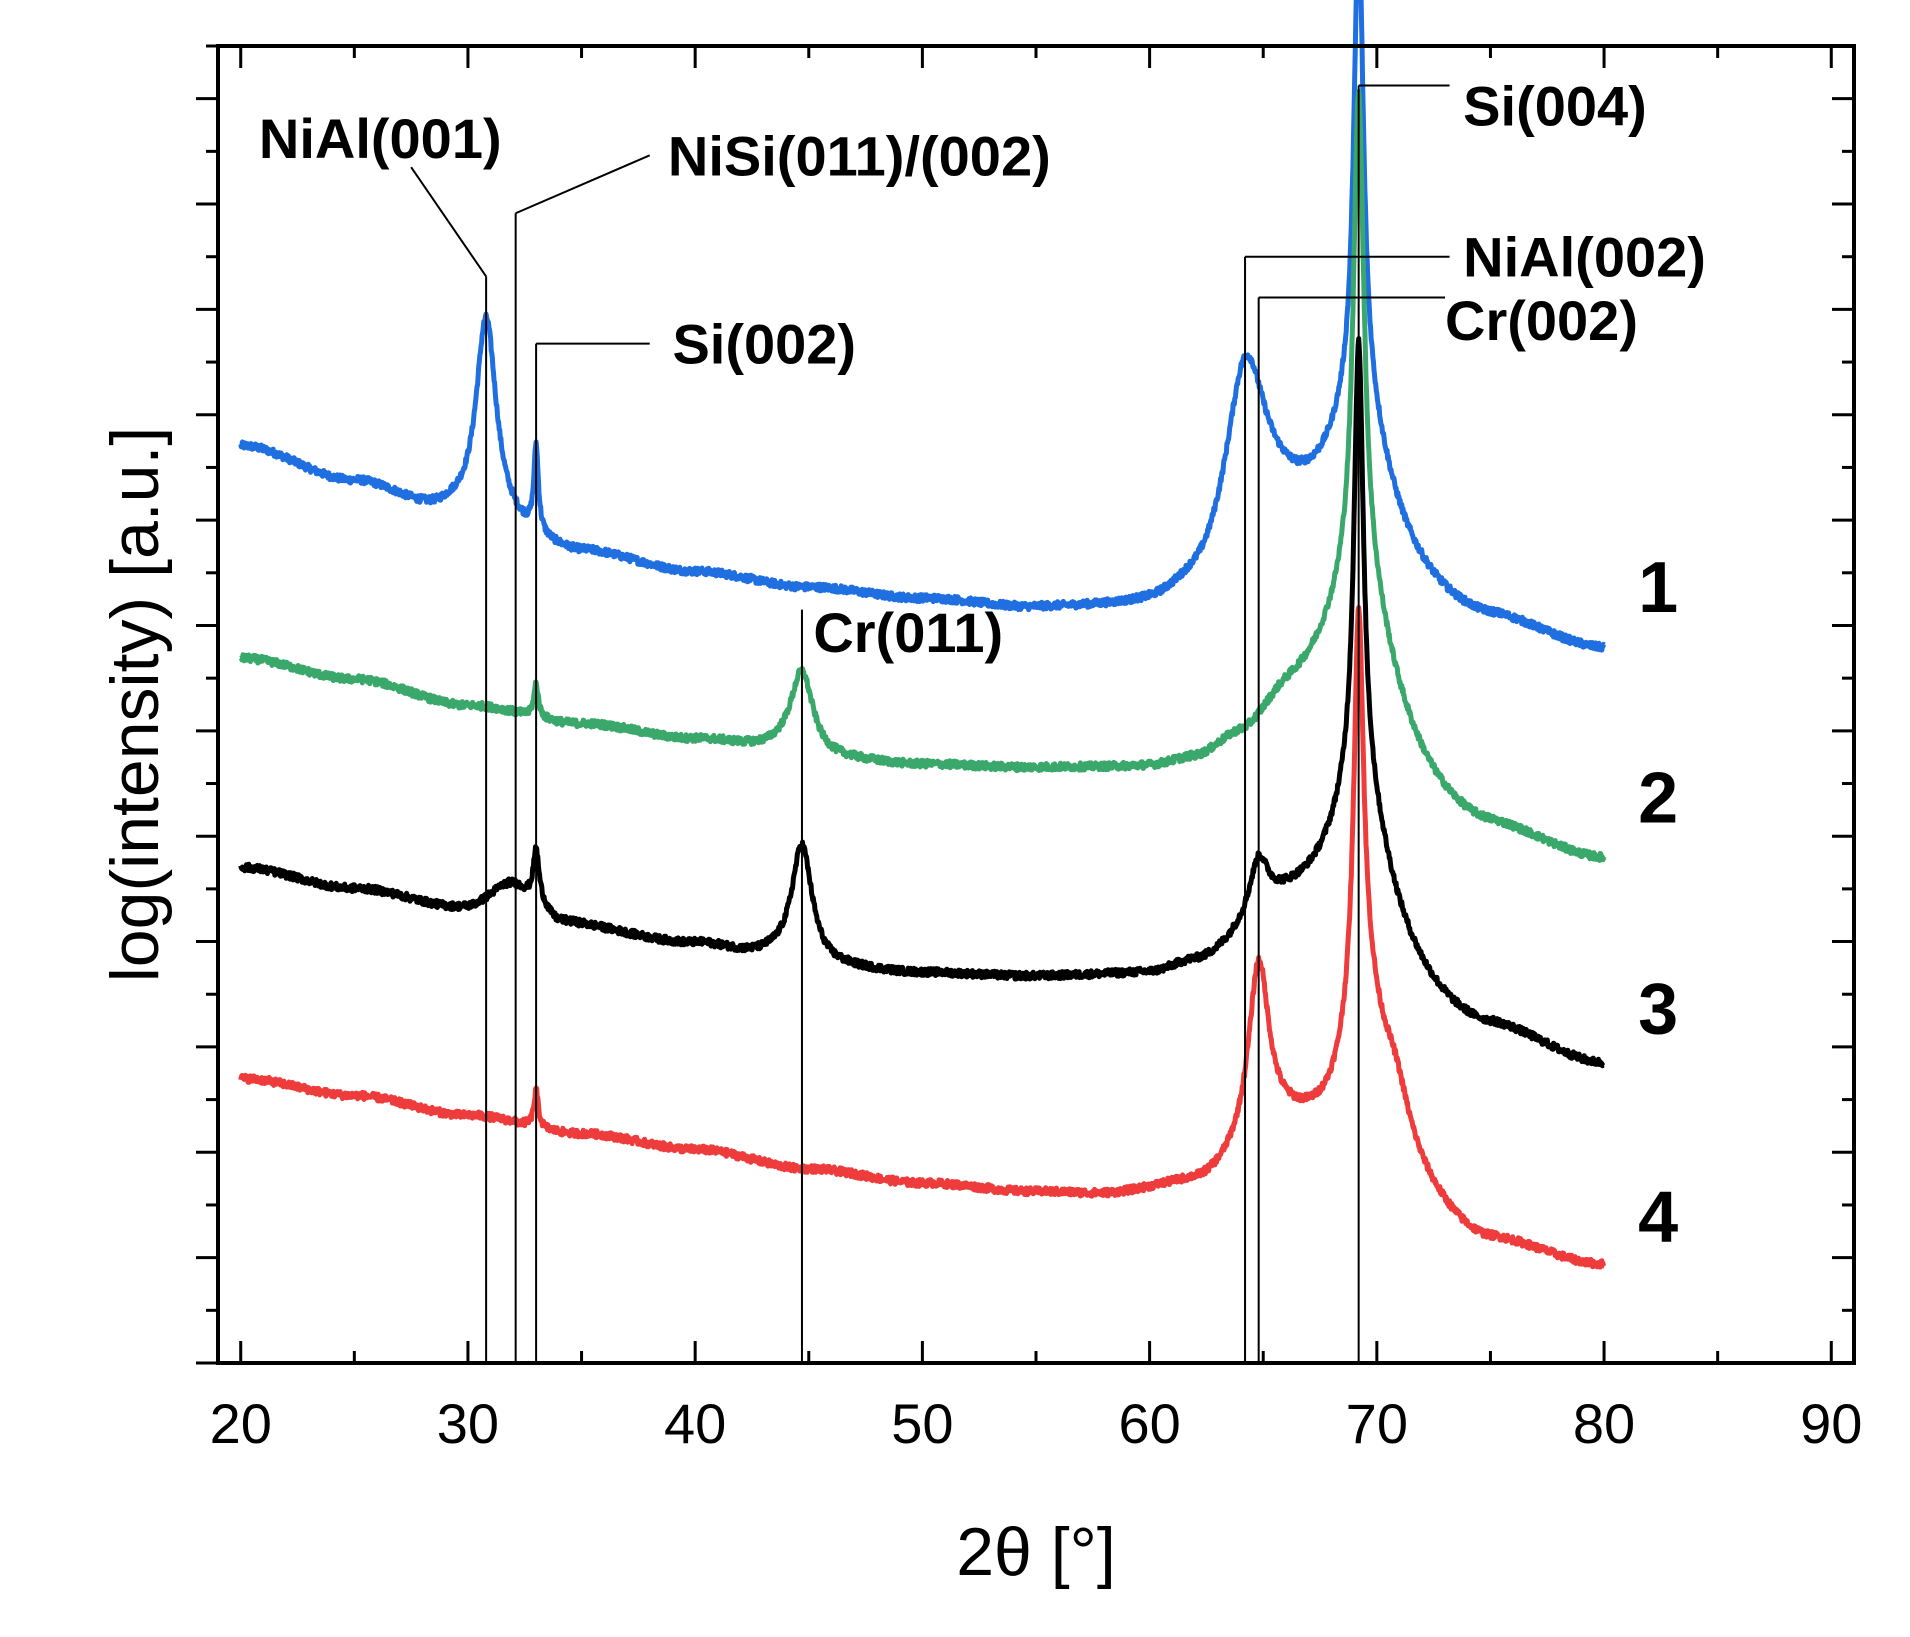 The height and width of the screenshot is (1637, 1910). What do you see at coordinates (135, 705) in the screenshot?
I see `y-axis-title: log(intensity) [a.u.]` at bounding box center [135, 705].